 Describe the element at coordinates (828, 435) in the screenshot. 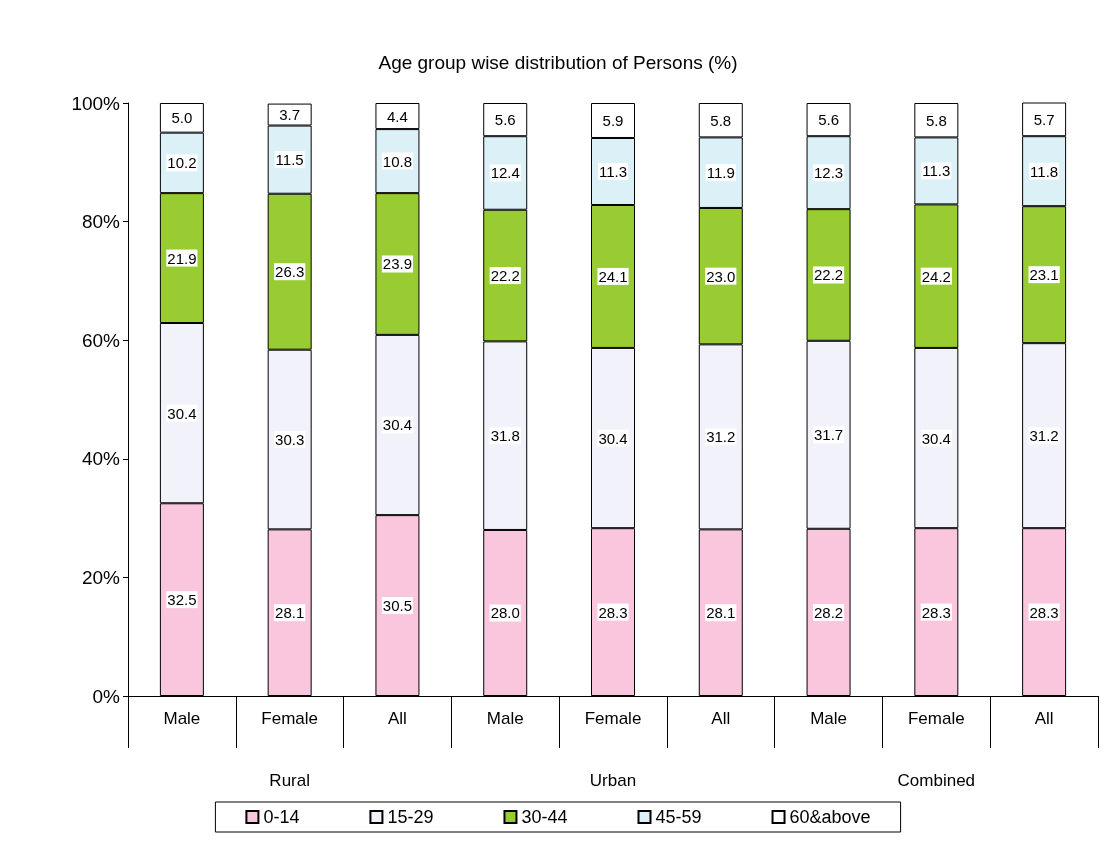

I see `data-label: 31.7` at that location.